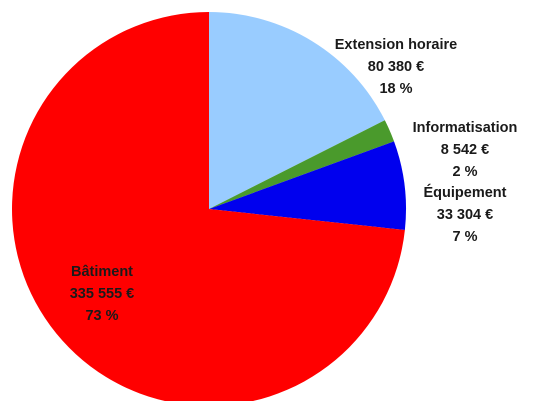 This screenshot has height=401, width=537. What do you see at coordinates (465, 150) in the screenshot?
I see `value-label: 8 542 €` at bounding box center [465, 150].